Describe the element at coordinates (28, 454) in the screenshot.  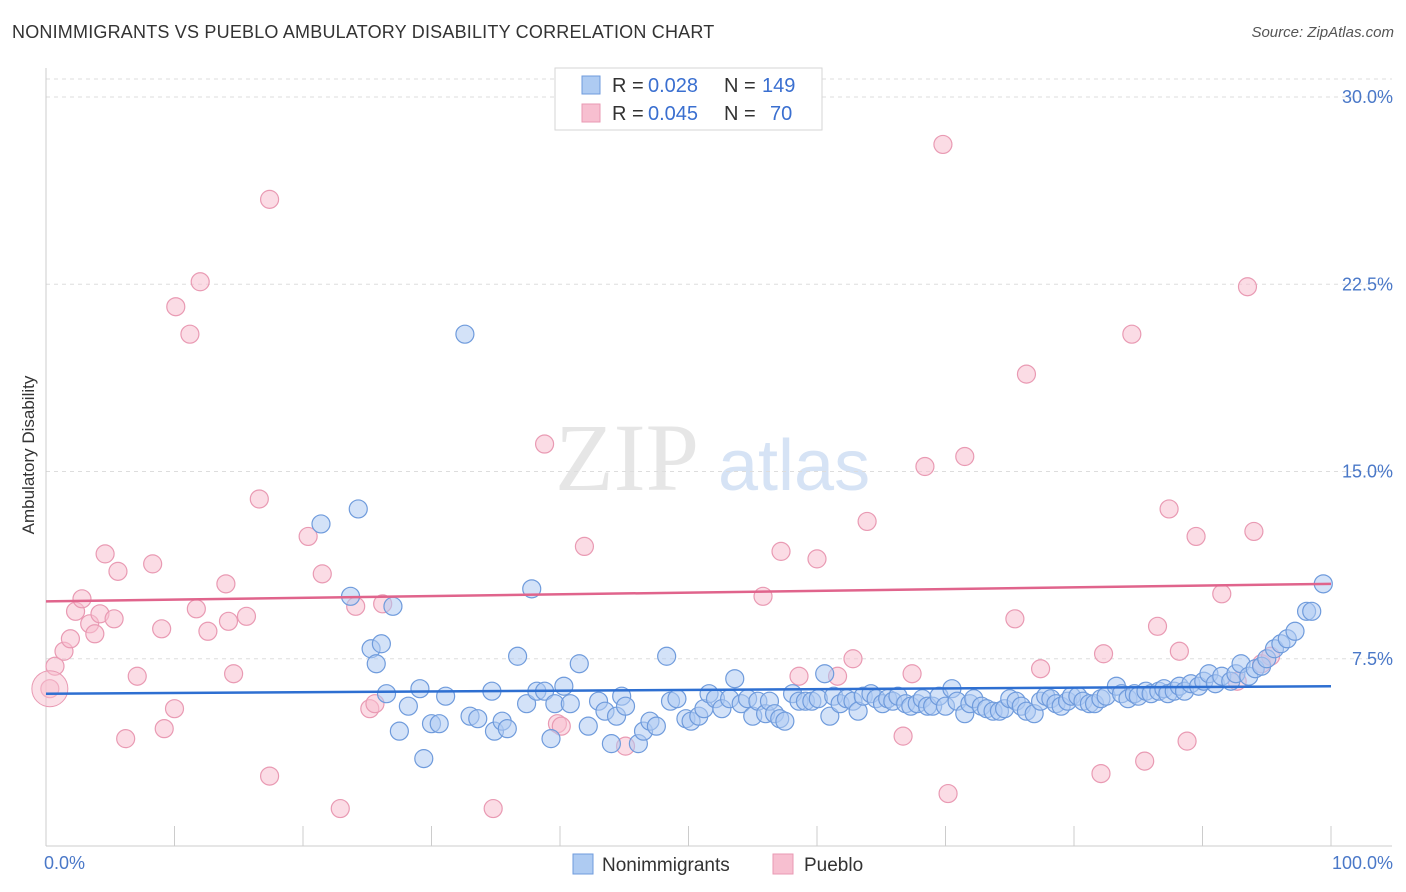
I see `y-axis-label: Ambulatory Disability` at that location.